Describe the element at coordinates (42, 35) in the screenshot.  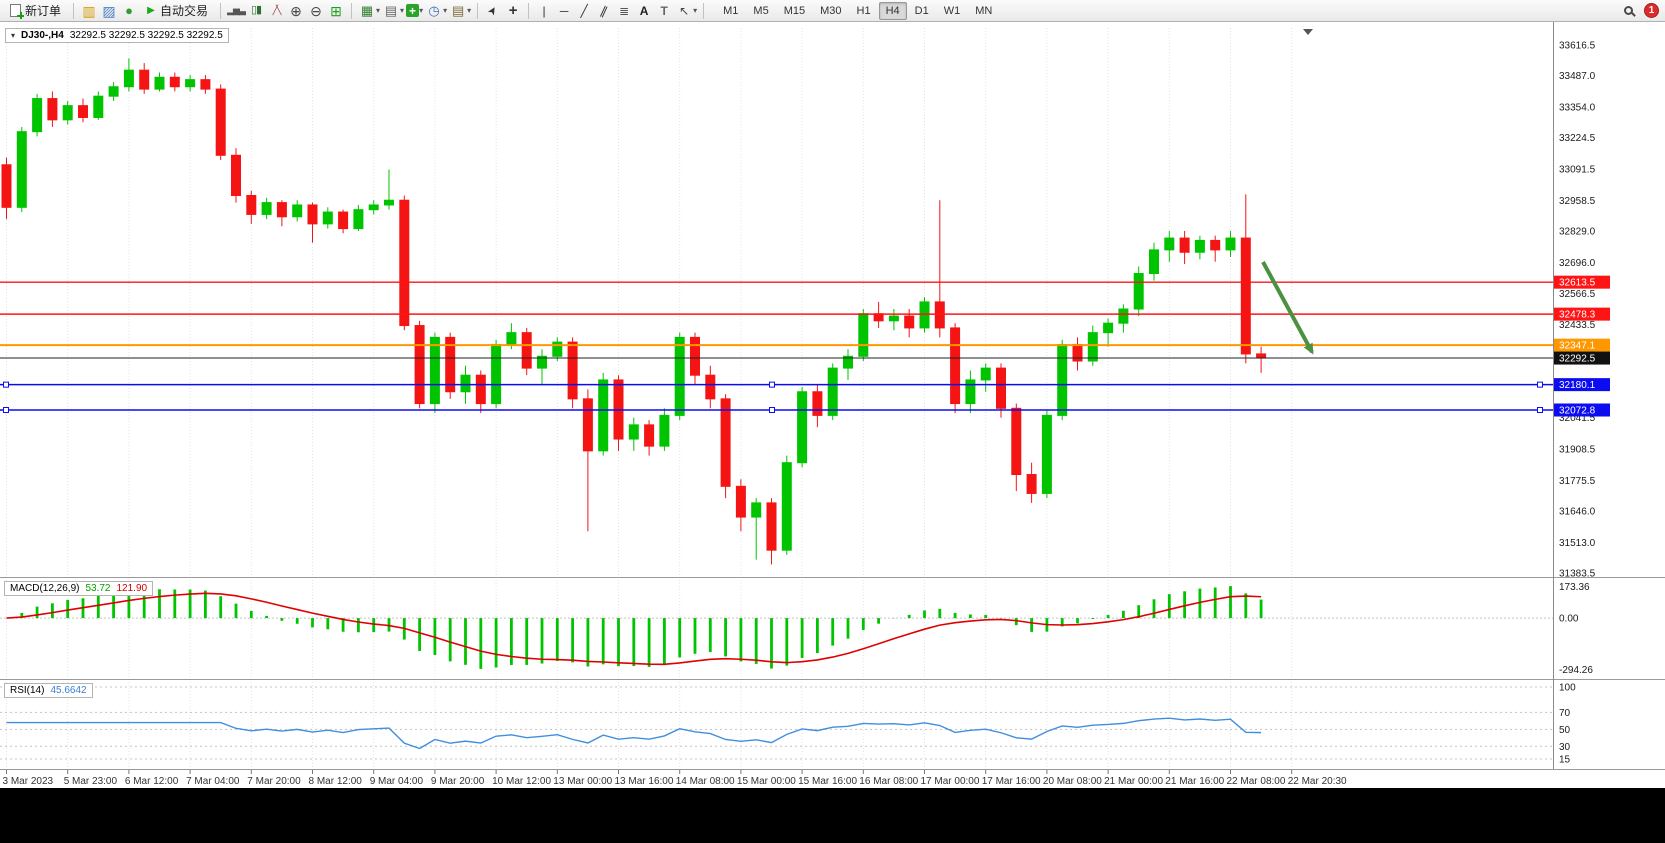
I see `chart-symbol-period: DJ30-,H4` at that location.